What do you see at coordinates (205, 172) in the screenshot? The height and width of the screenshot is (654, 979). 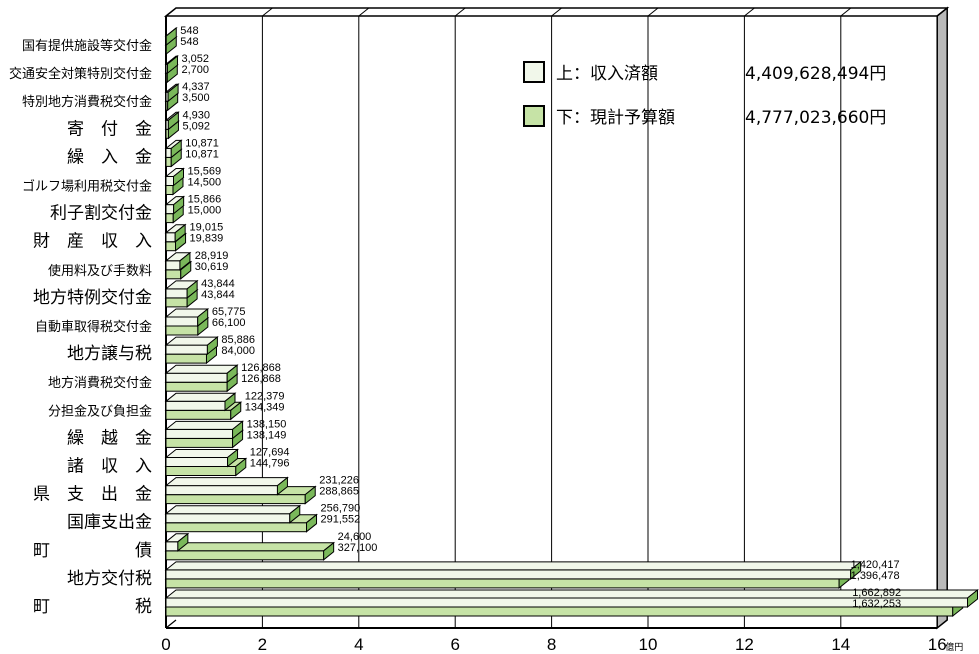 I see `value-label-received: 15,569` at bounding box center [205, 172].